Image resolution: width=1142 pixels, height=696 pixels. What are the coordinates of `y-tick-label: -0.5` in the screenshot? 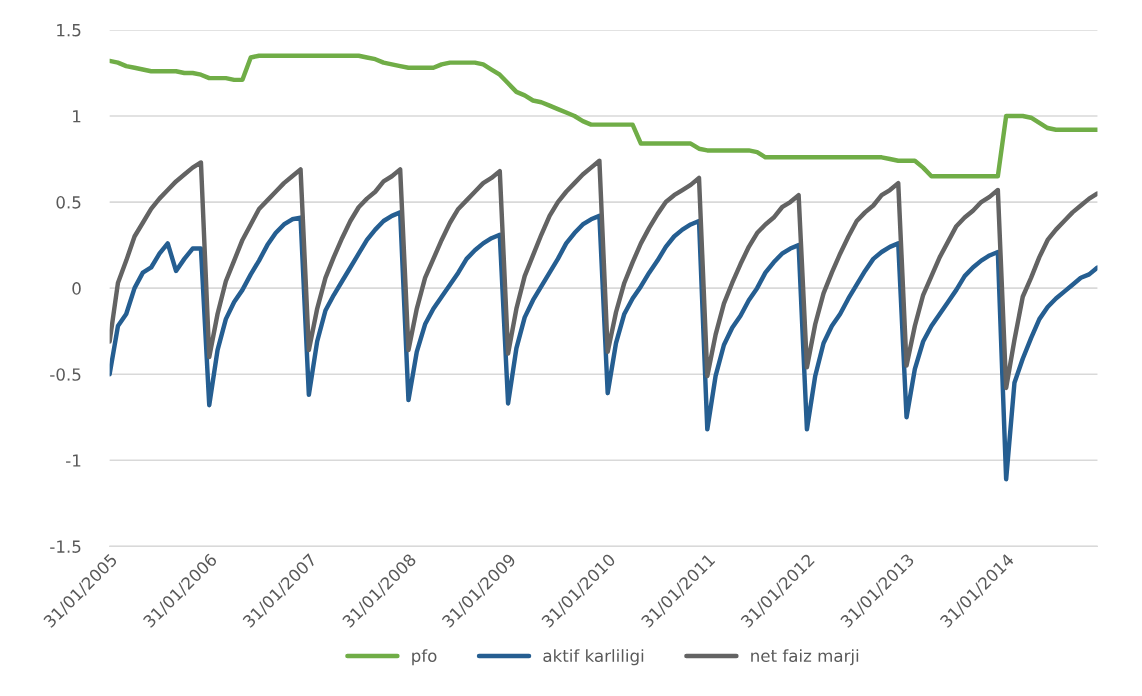 It's located at (65, 374).